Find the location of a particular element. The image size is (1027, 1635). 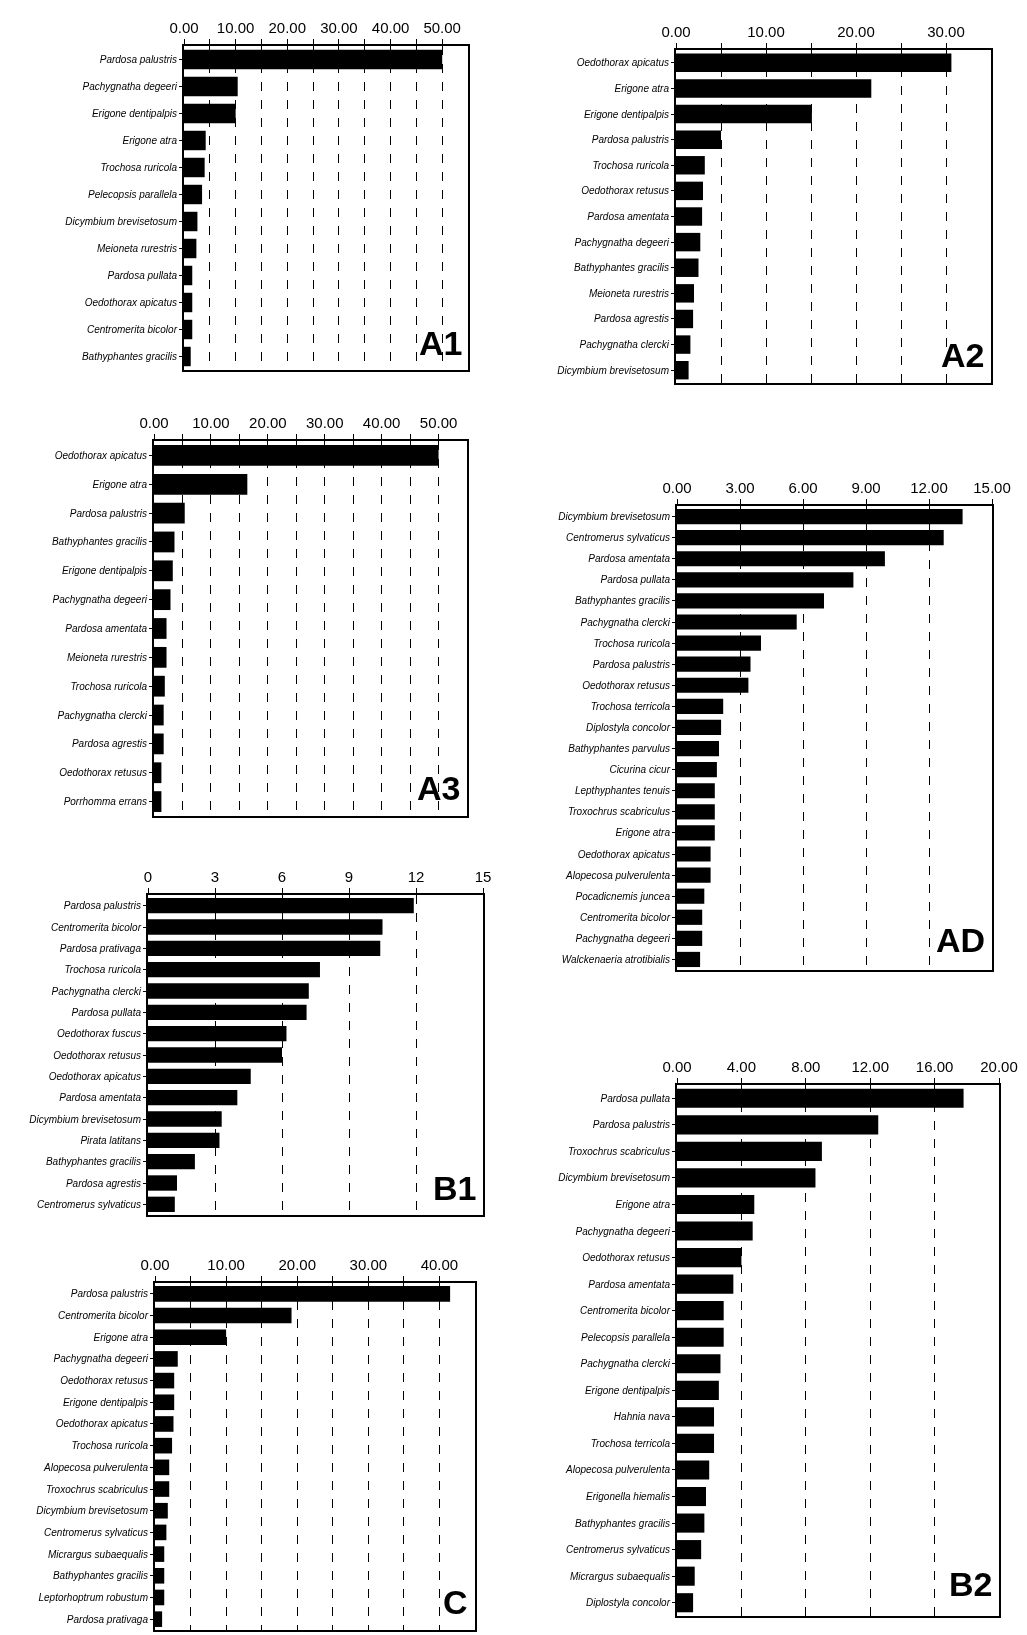

x-tick-label: 16.00 is located at coordinates (934, 1066).